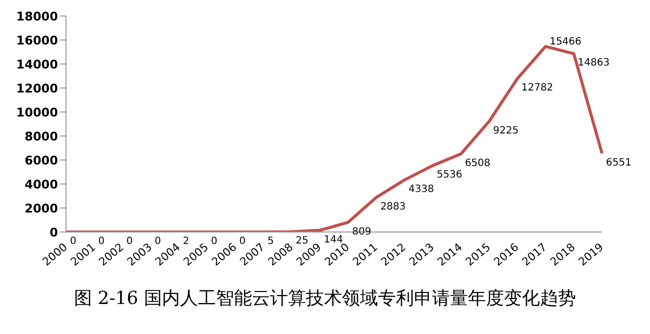 This screenshot has width=650, height=334. I want to click on text: 图 2-16 国内人工智能云计算技术领域专利申请量年度变化趋势, so click(325, 298).